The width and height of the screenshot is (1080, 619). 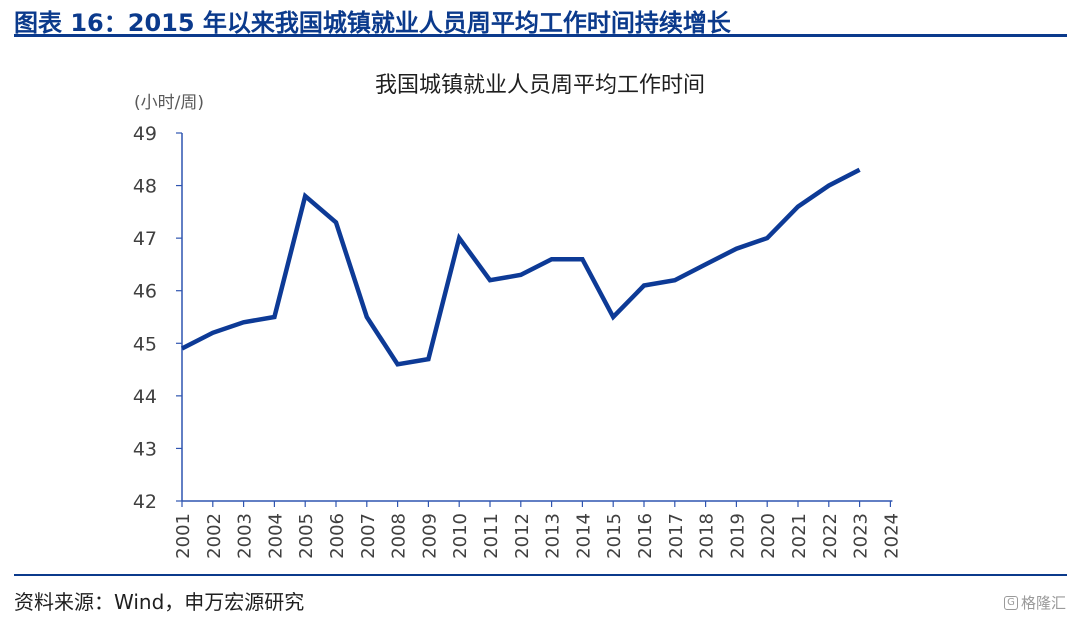 I want to click on x-tick-label: 2009, so click(x=429, y=536).